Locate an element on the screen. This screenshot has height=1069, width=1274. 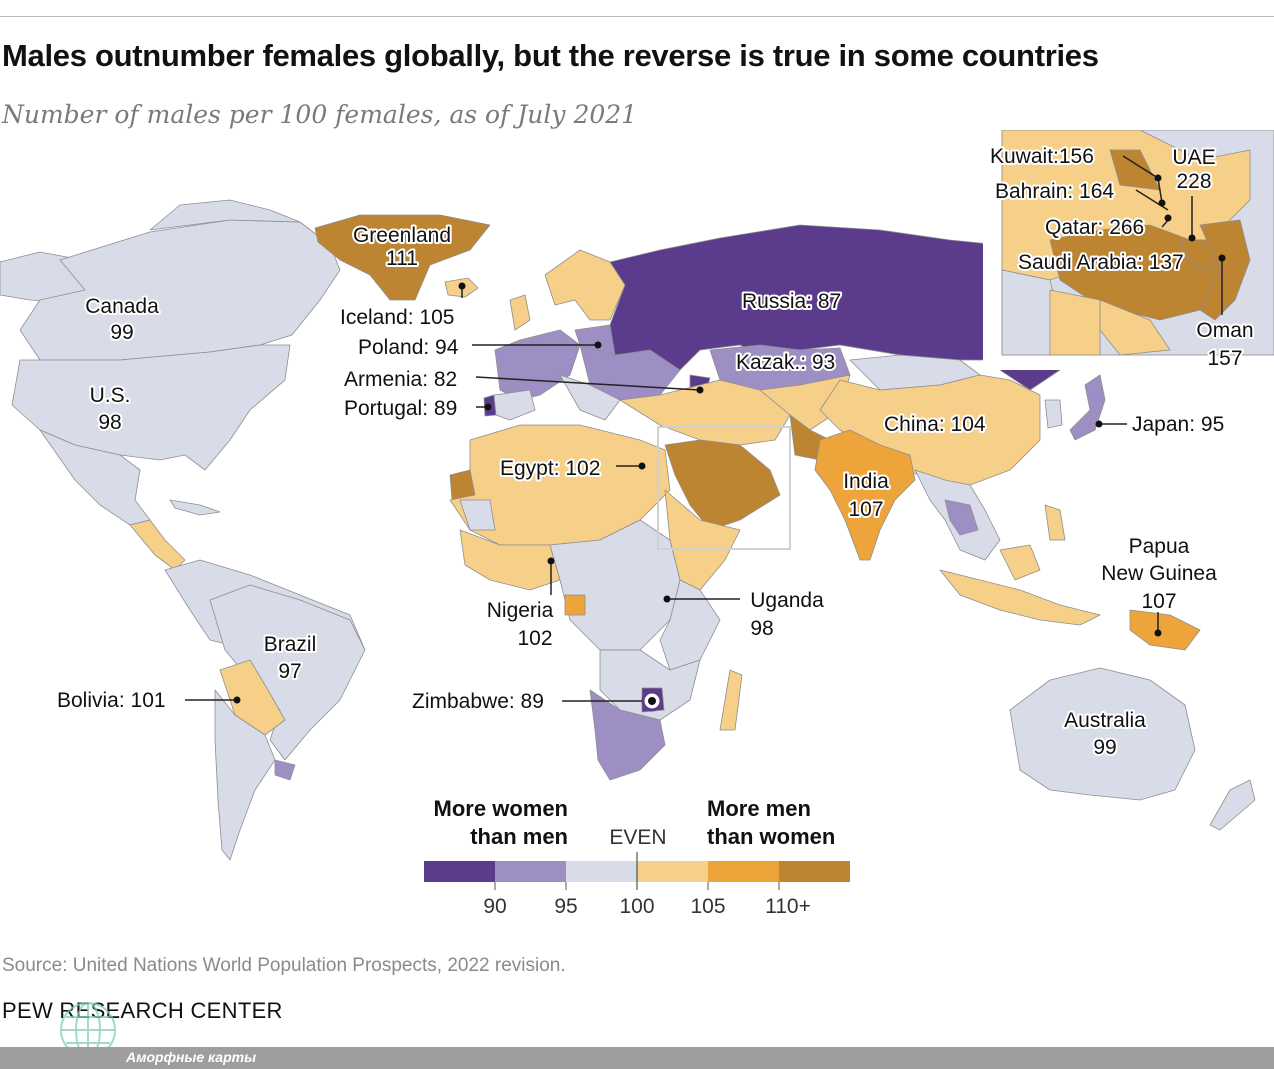
marker-poland is located at coordinates (598, 345).